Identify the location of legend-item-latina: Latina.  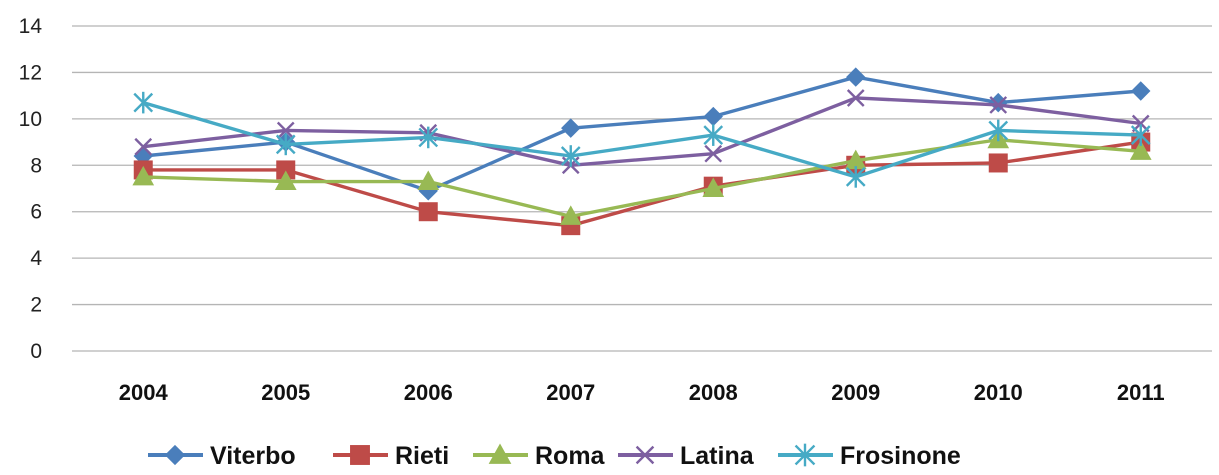
(686, 456).